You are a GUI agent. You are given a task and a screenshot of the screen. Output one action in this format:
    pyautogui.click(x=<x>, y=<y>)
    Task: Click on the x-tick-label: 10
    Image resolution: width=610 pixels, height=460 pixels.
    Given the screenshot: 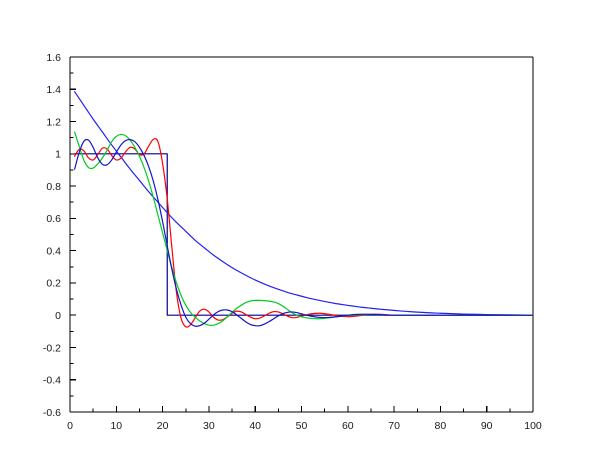 What is the action you would take?
    pyautogui.click(x=116, y=426)
    